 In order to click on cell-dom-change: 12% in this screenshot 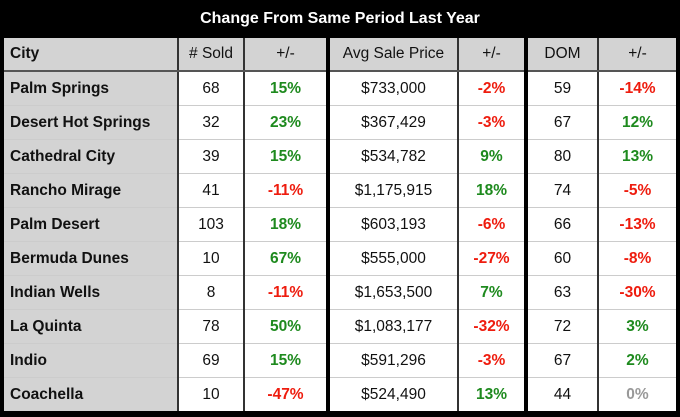, I will do `click(637, 122)`.